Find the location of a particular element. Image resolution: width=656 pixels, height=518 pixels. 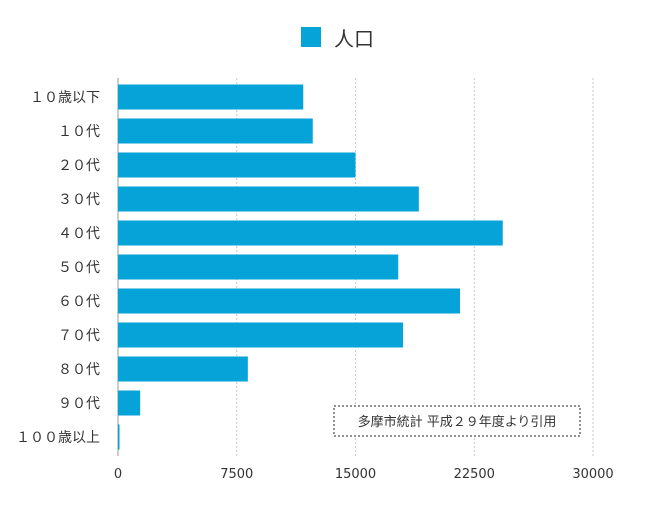

x-tick-label: 22500 is located at coordinates (474, 474).